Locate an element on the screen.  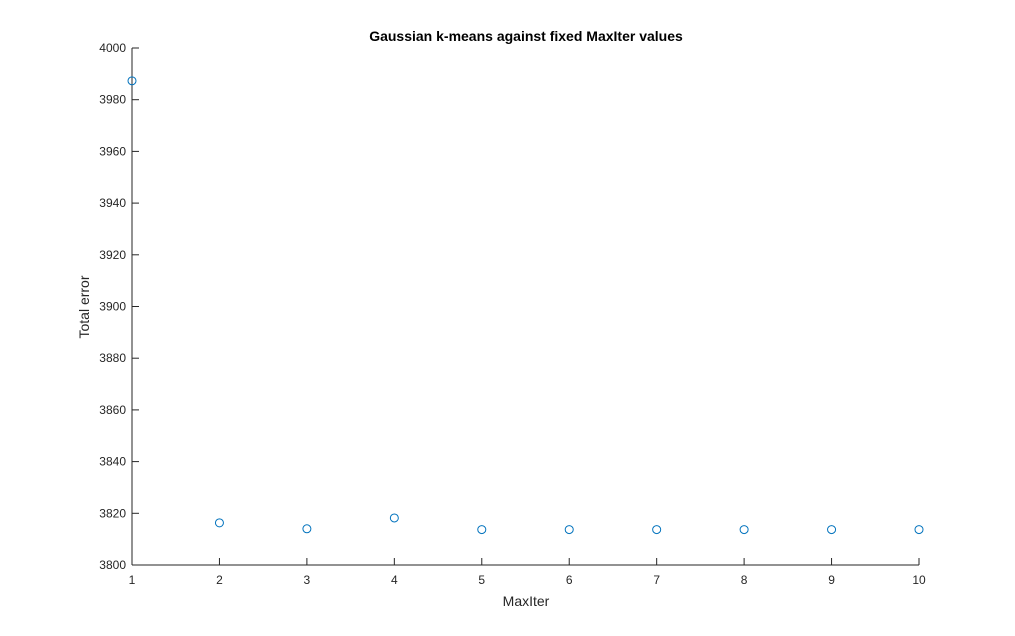
x-tick-label: 2 is located at coordinates (219, 580).